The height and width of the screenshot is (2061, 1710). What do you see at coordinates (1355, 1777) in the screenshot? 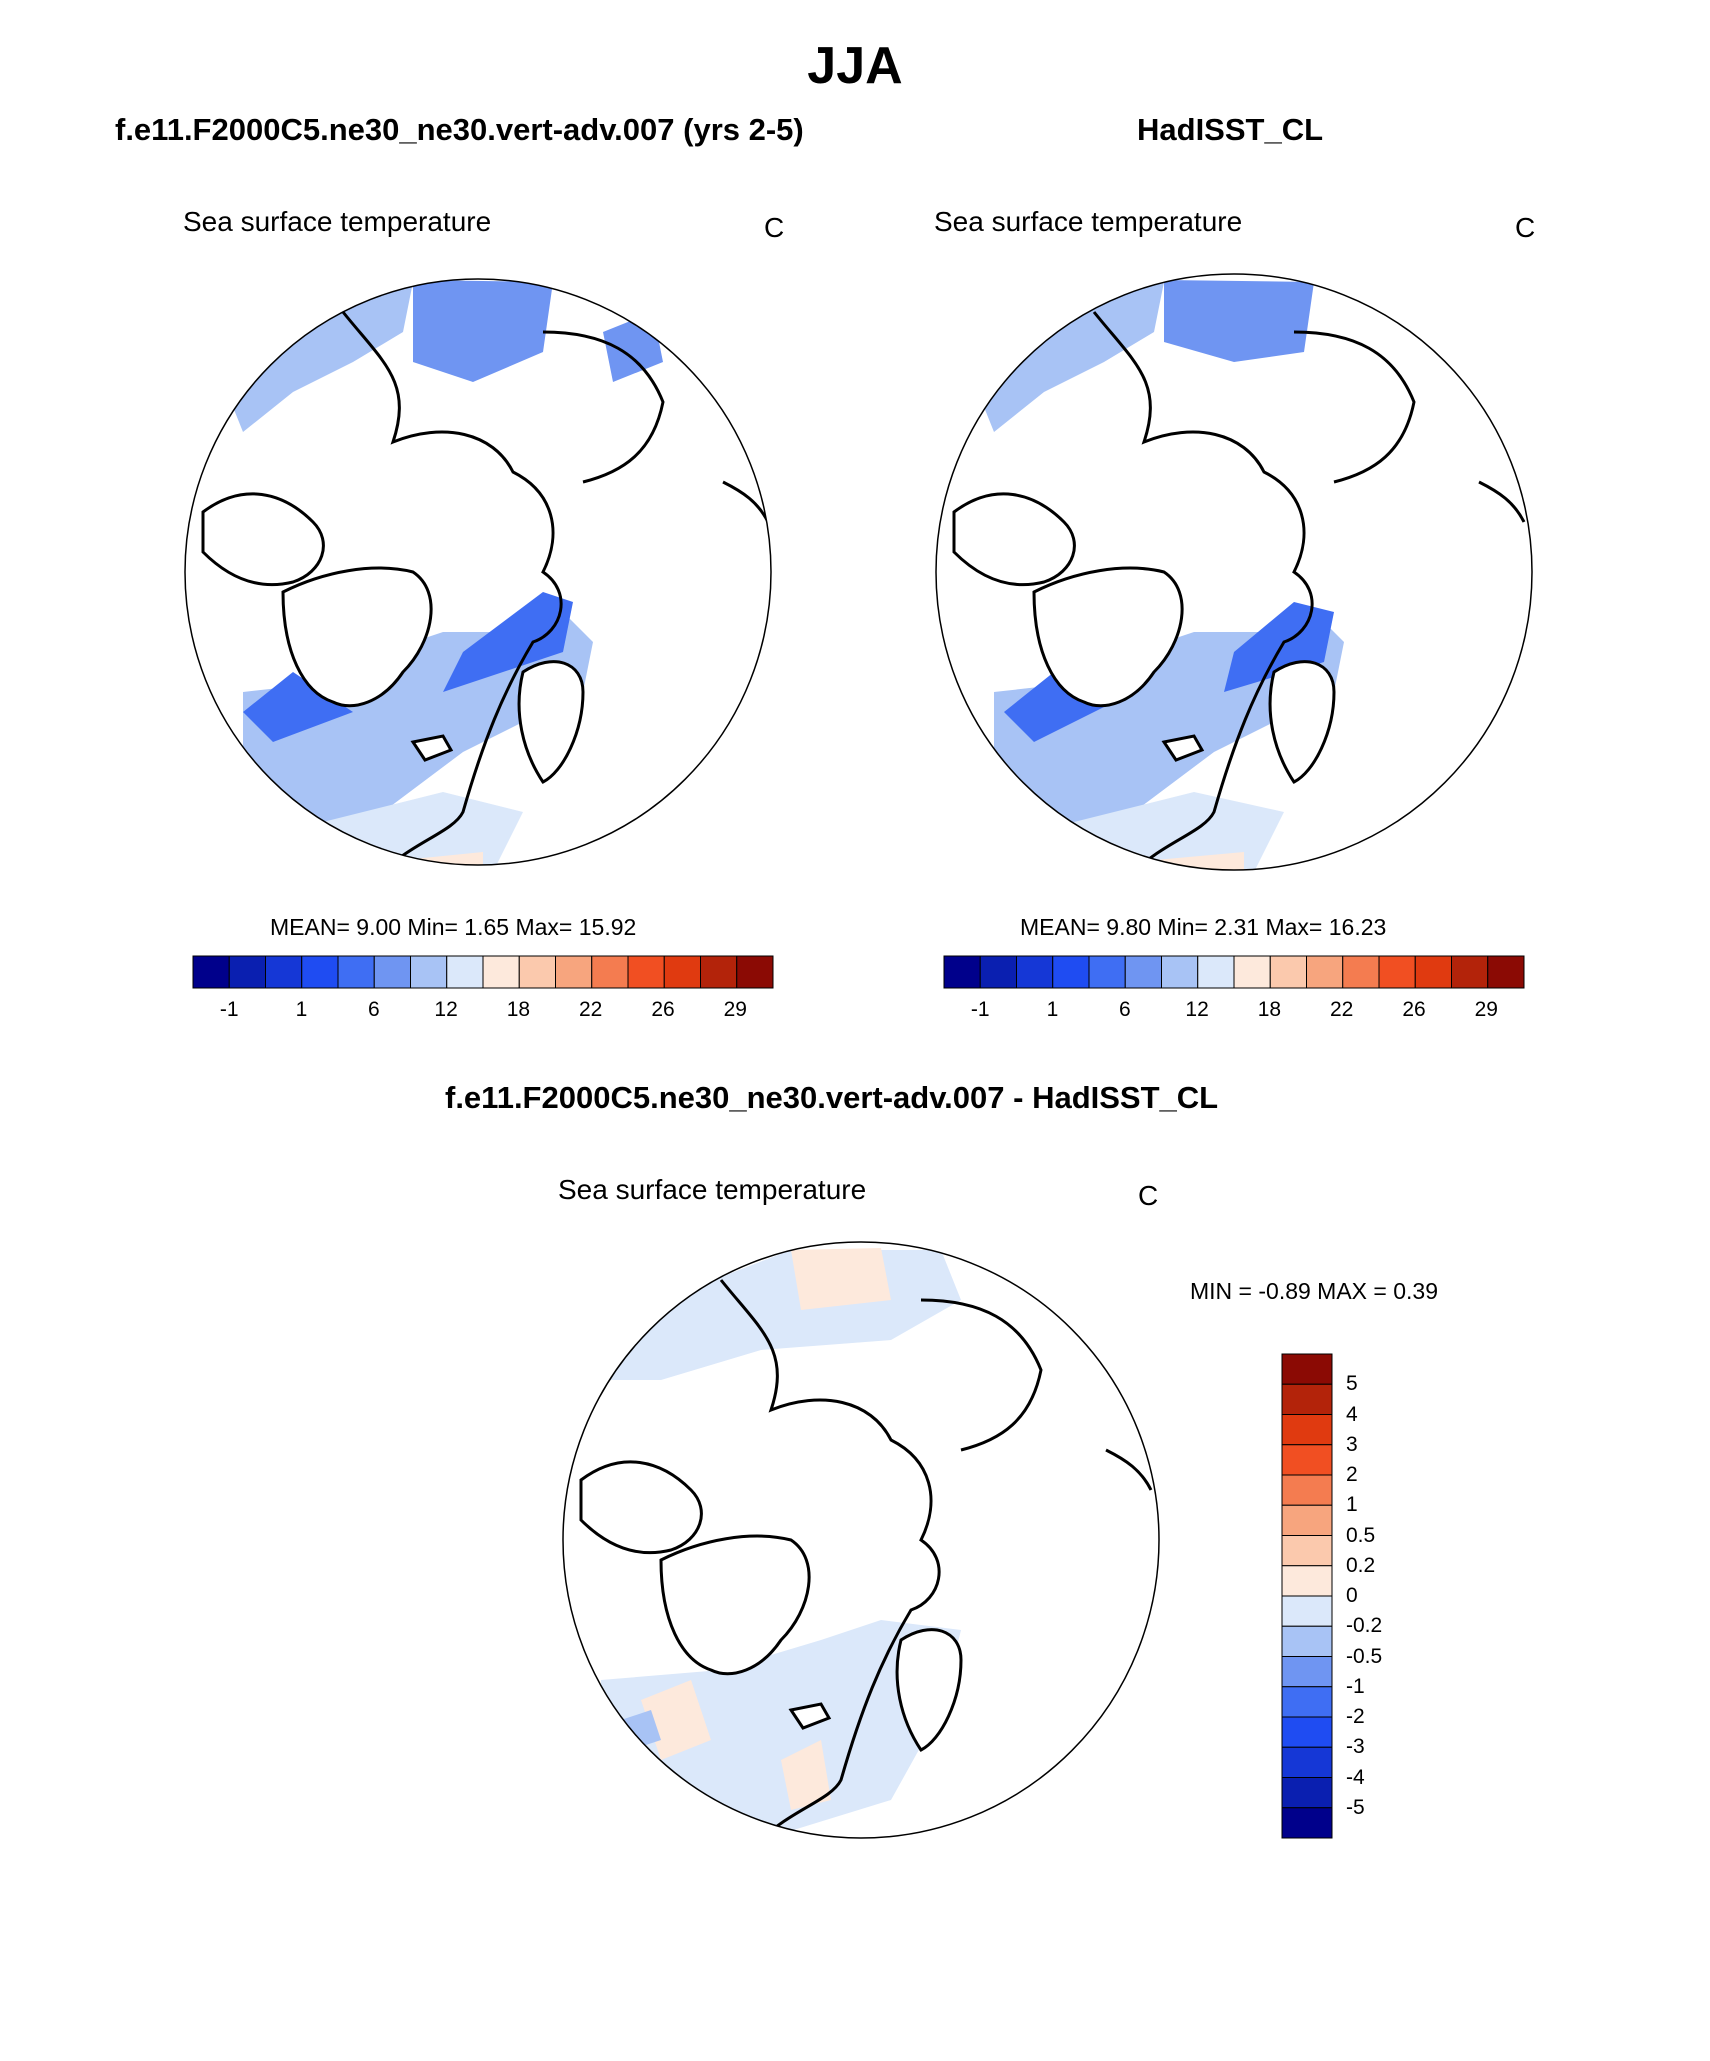
I see `colorbar-tick-label: -4` at bounding box center [1355, 1777].